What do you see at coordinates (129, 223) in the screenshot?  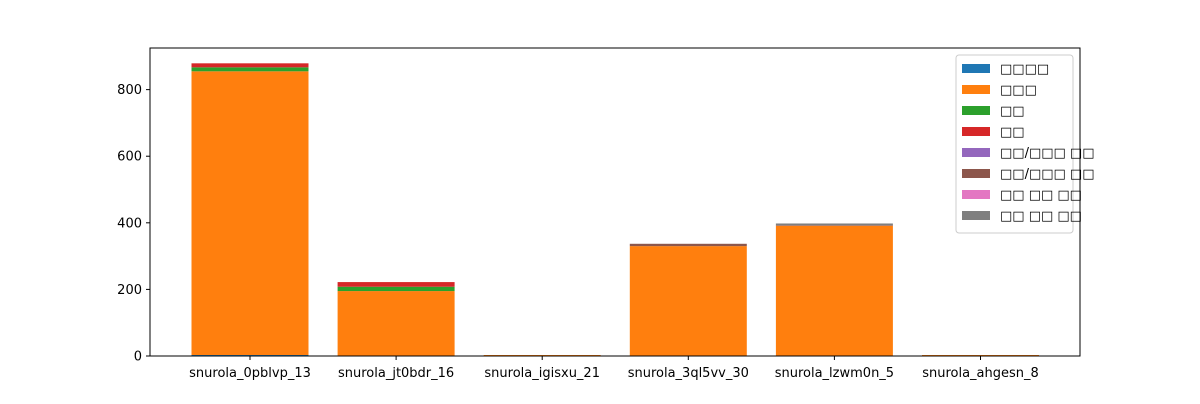 I see `y-tick-label: 400` at bounding box center [129, 223].